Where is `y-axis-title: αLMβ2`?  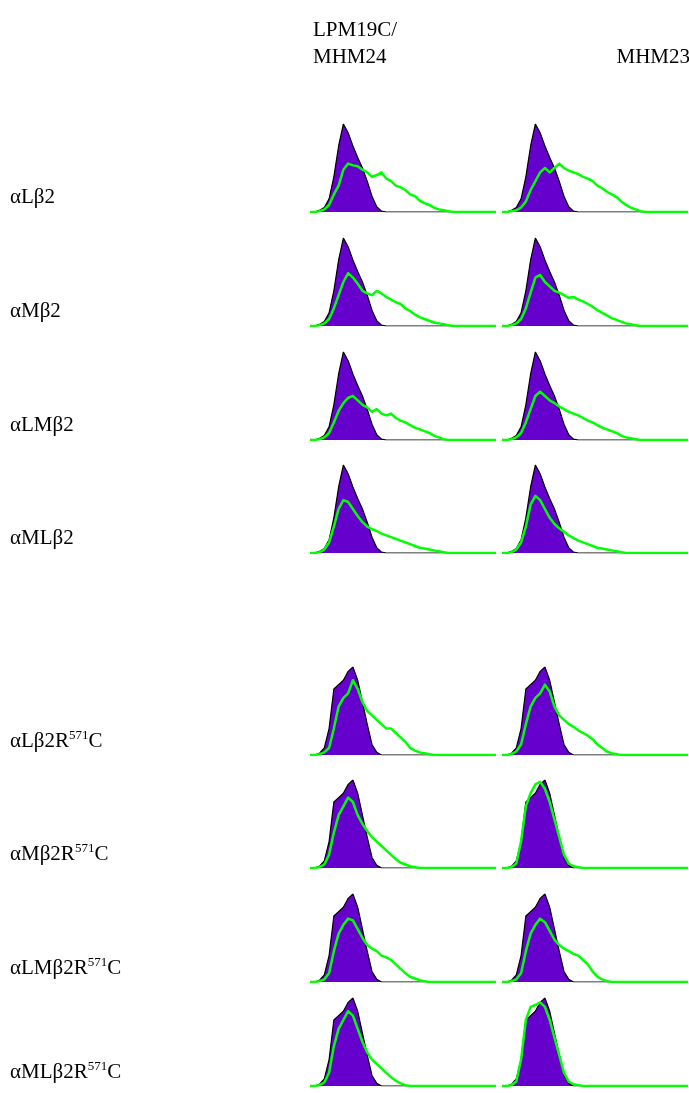 y-axis-title: αLMβ2 is located at coordinates (42, 424).